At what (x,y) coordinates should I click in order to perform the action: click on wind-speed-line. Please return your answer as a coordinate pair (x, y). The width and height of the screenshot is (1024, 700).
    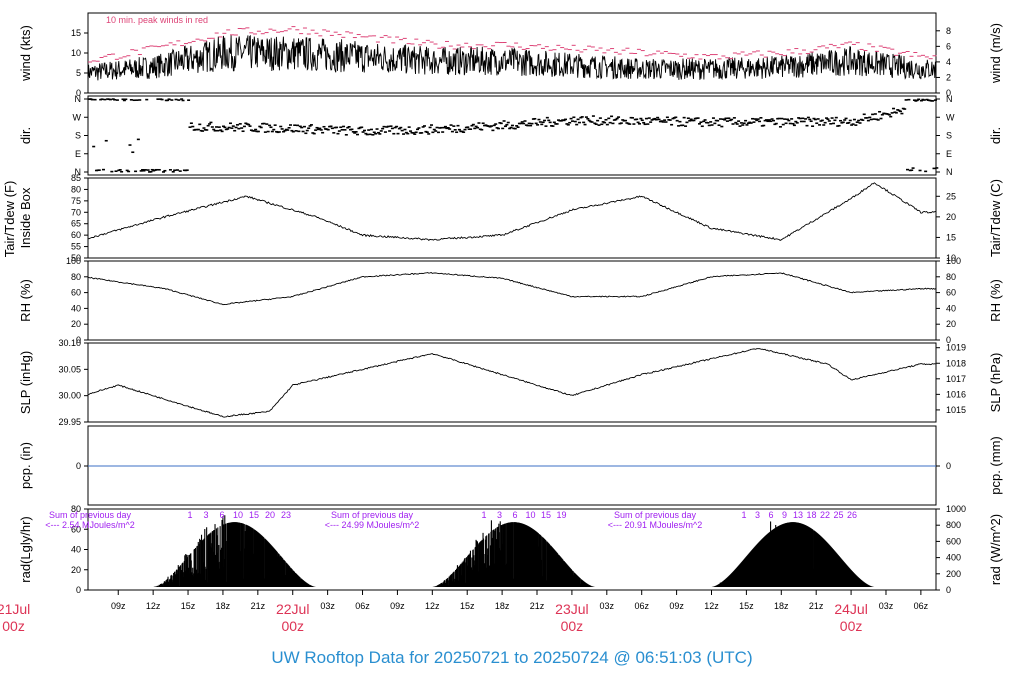
    Looking at the image, I should click on (512, 58).